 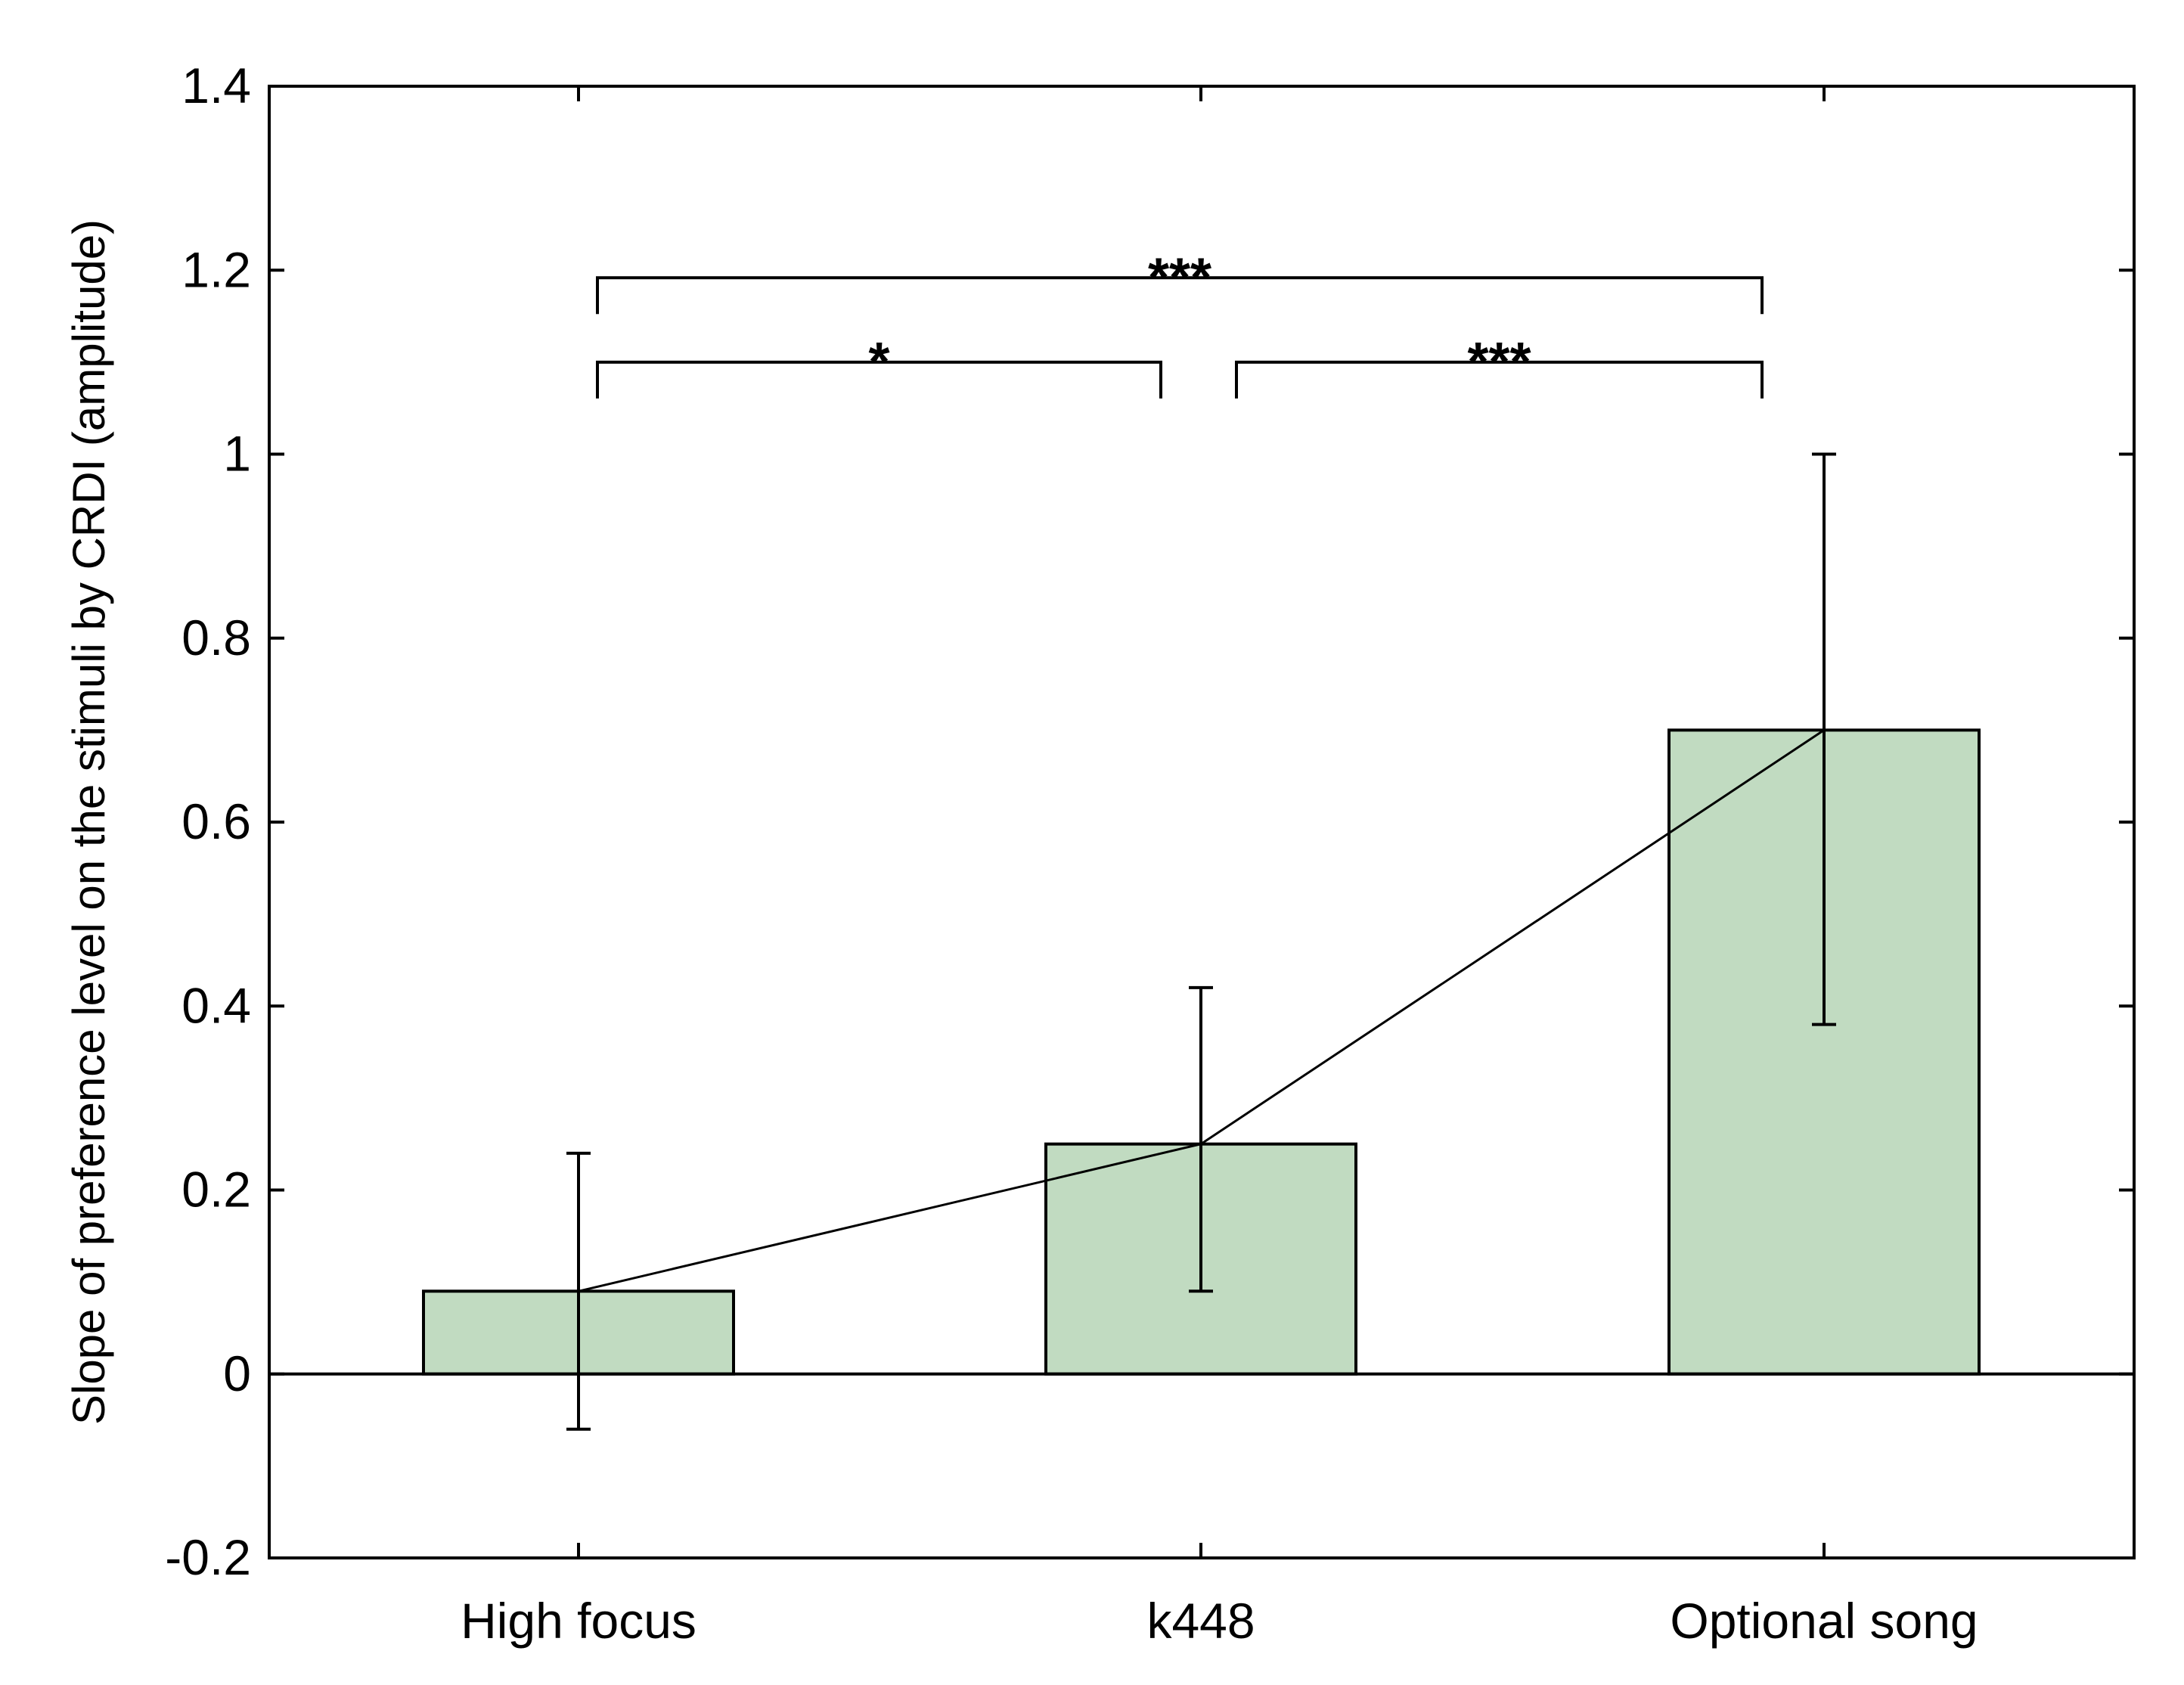 I want to click on y-tick-label: 0.2, so click(x=216, y=1190).